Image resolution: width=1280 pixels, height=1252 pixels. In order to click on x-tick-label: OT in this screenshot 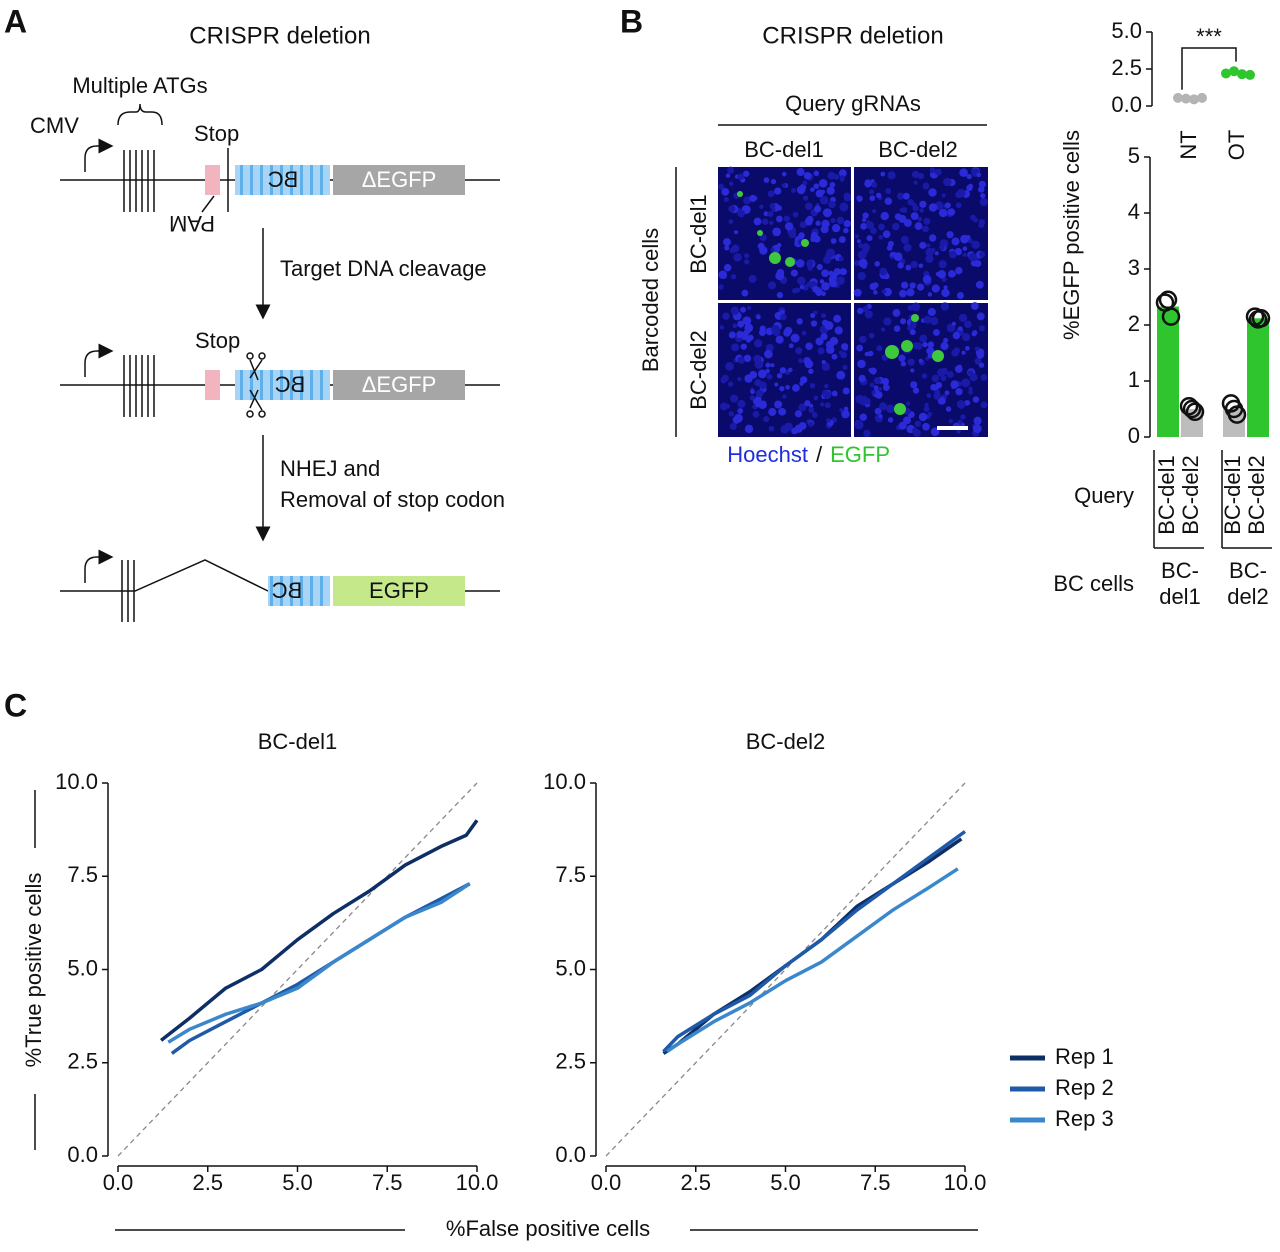, I will do `click(1236, 145)`.